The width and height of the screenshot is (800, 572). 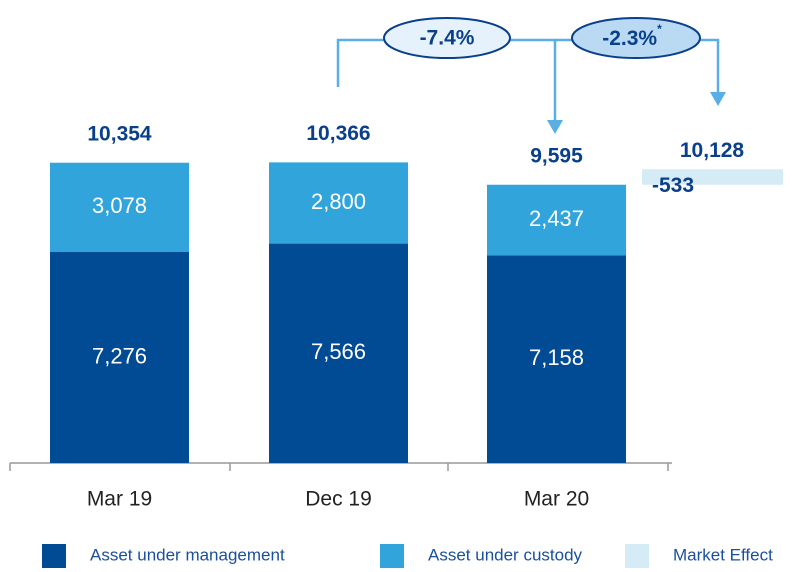 What do you see at coordinates (723, 554) in the screenshot?
I see `legend-label: Market Effect` at bounding box center [723, 554].